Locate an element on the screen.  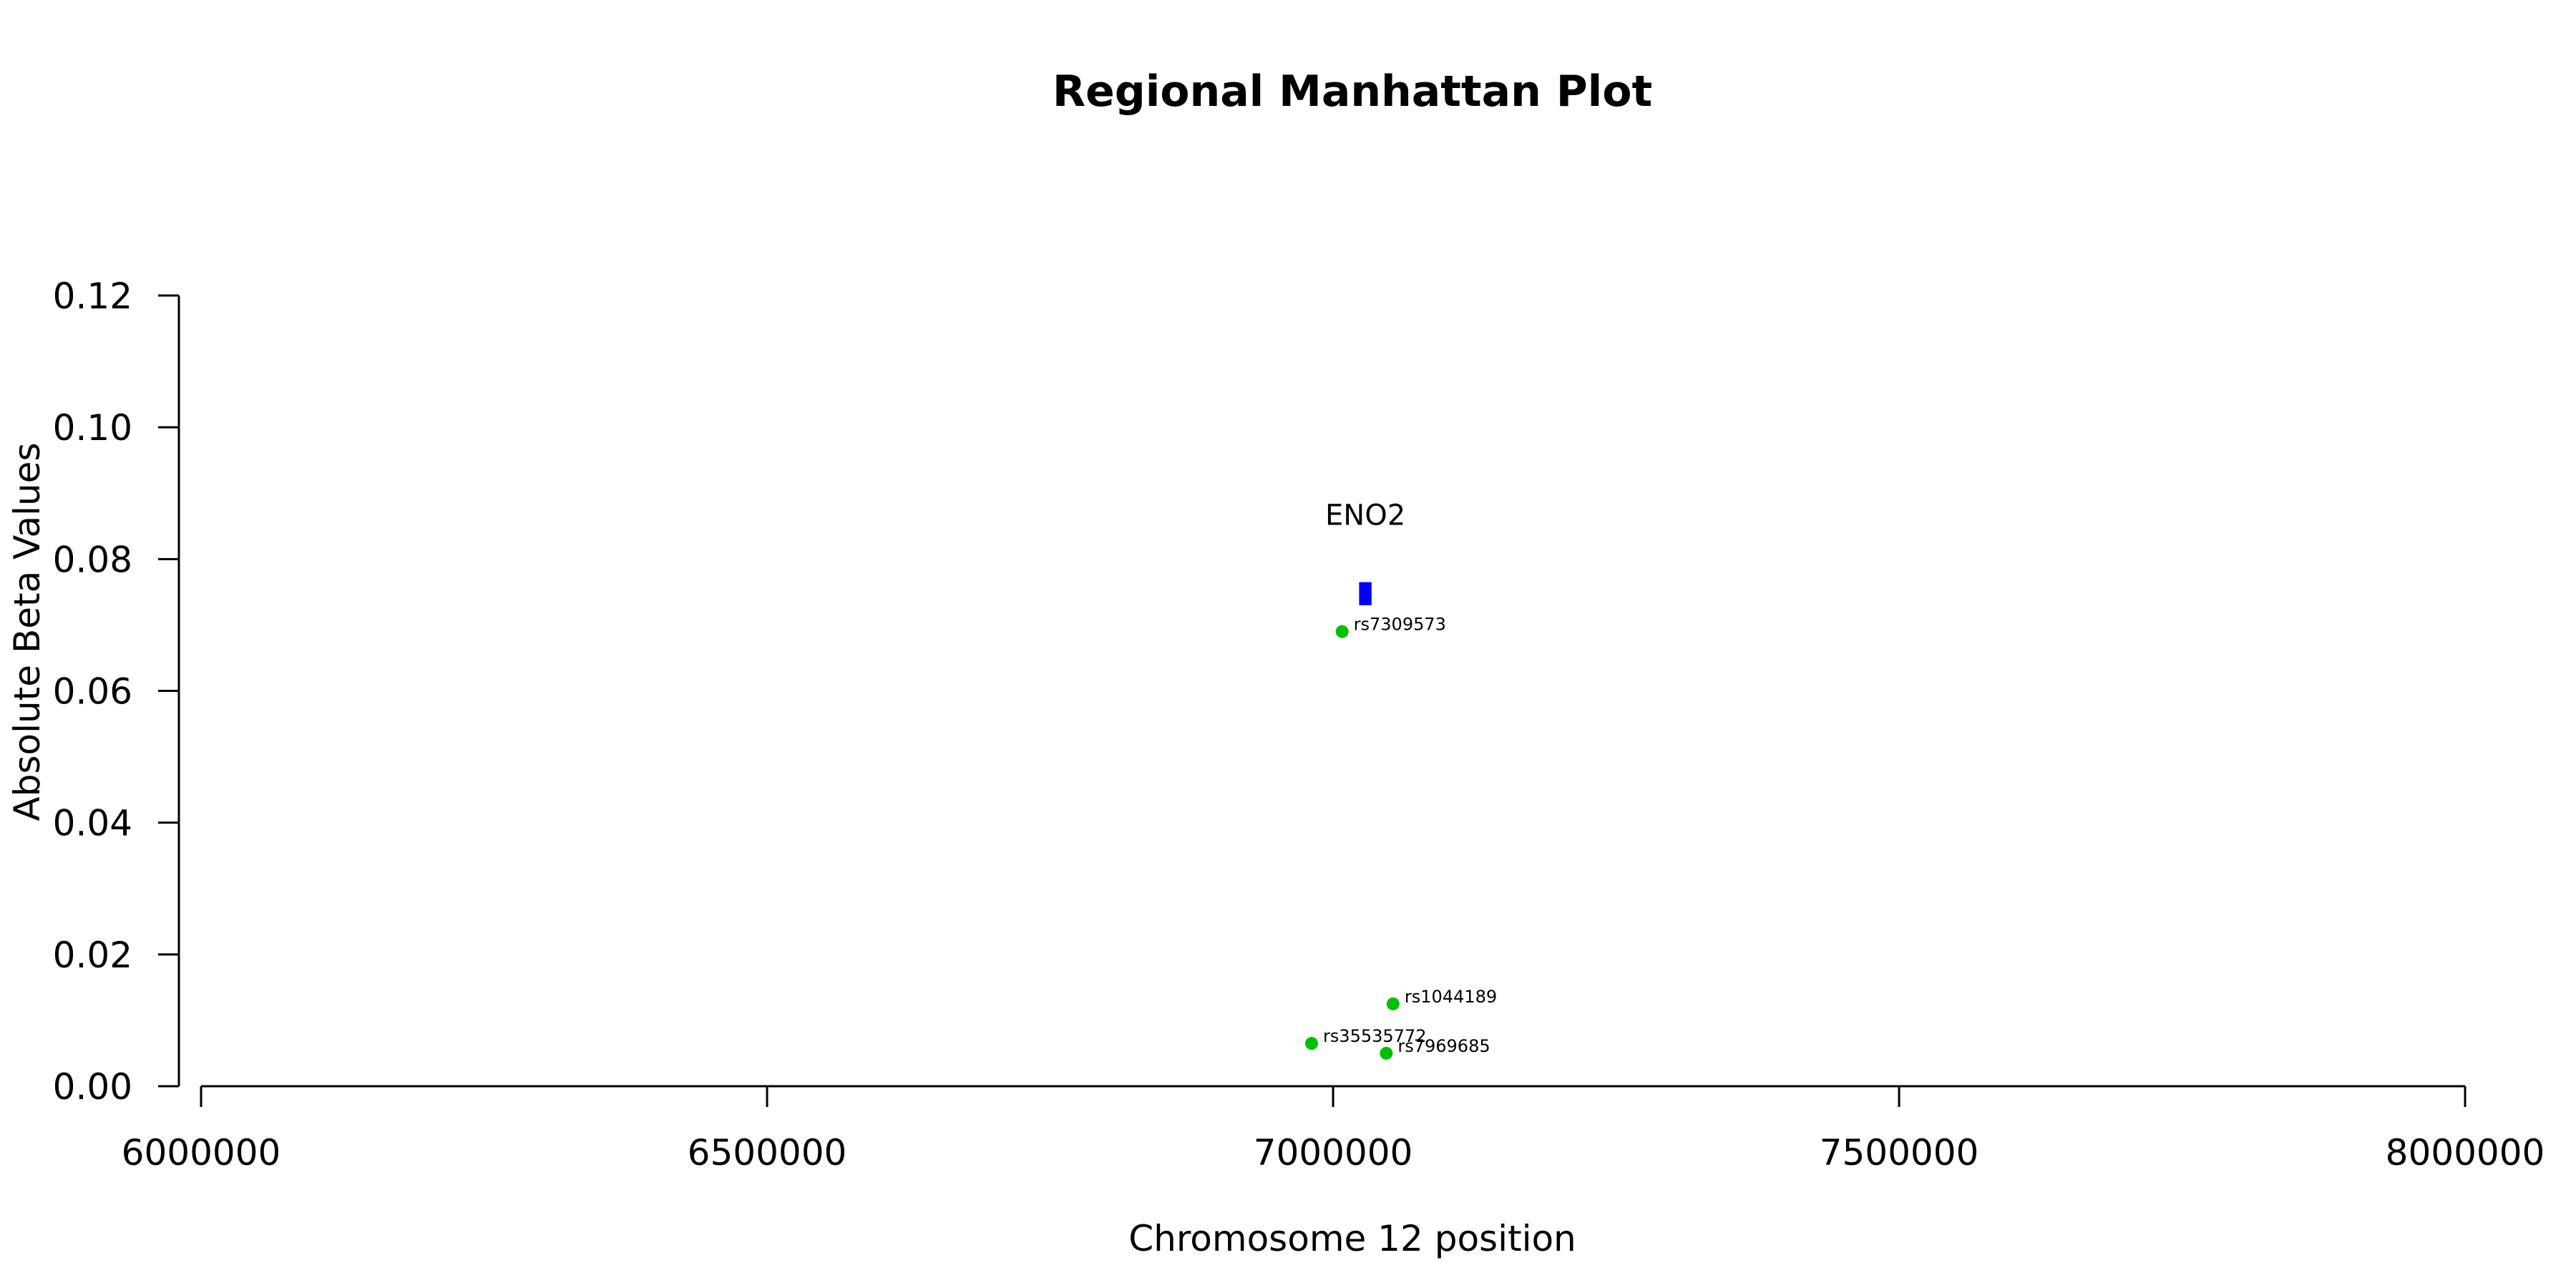
gene-label: ENO2 is located at coordinates (1365, 515).